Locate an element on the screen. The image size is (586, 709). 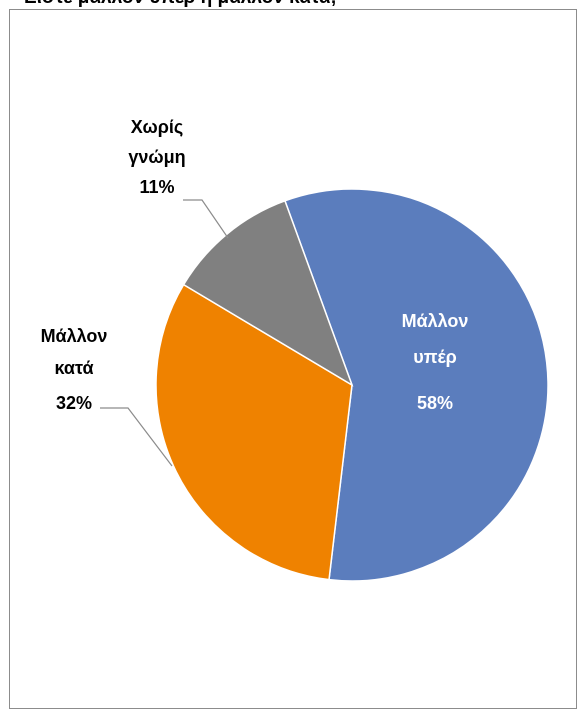
slice-label-μάλλον-κατά-line-1: Μάλλον is located at coordinates (74, 336).